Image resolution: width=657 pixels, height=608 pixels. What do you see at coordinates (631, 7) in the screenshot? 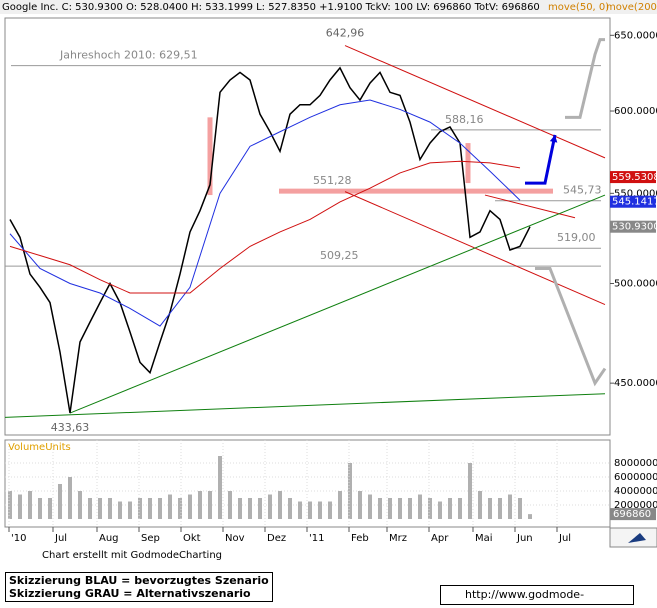
I see `header-ma200: move(200, 0)` at bounding box center [631, 7].